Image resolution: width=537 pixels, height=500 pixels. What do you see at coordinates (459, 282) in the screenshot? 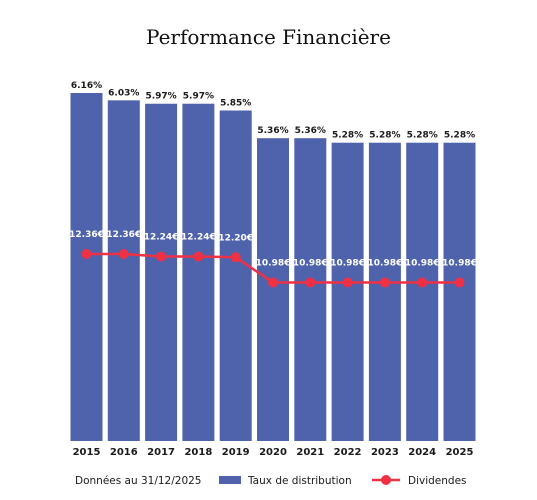
I see `dividend-point-2025` at bounding box center [459, 282].